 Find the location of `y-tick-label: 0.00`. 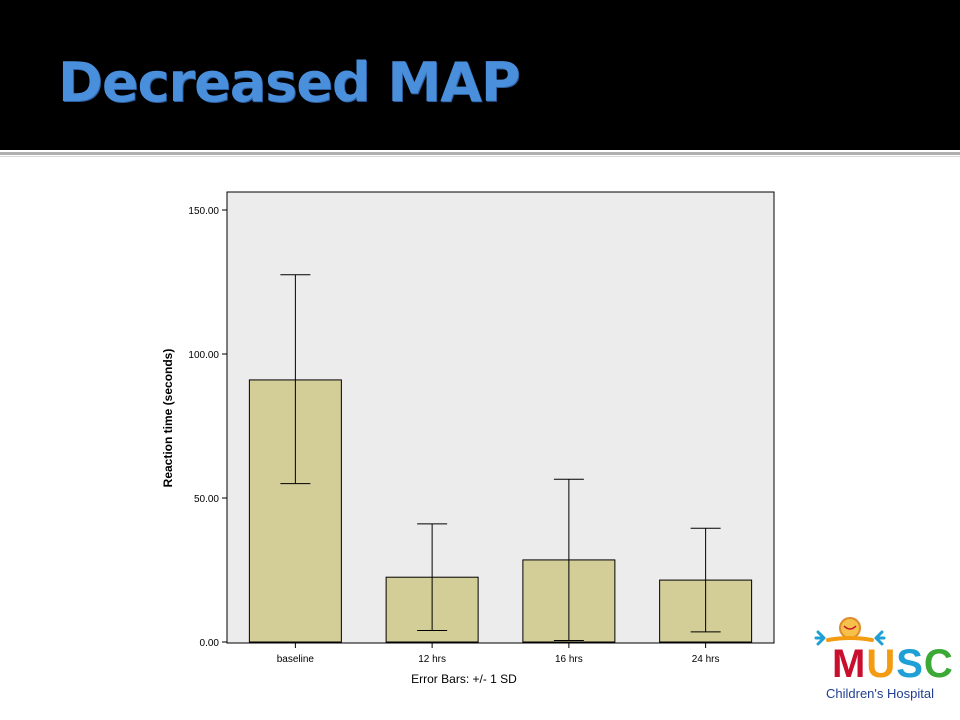

y-tick-label: 0.00 is located at coordinates (210, 643).